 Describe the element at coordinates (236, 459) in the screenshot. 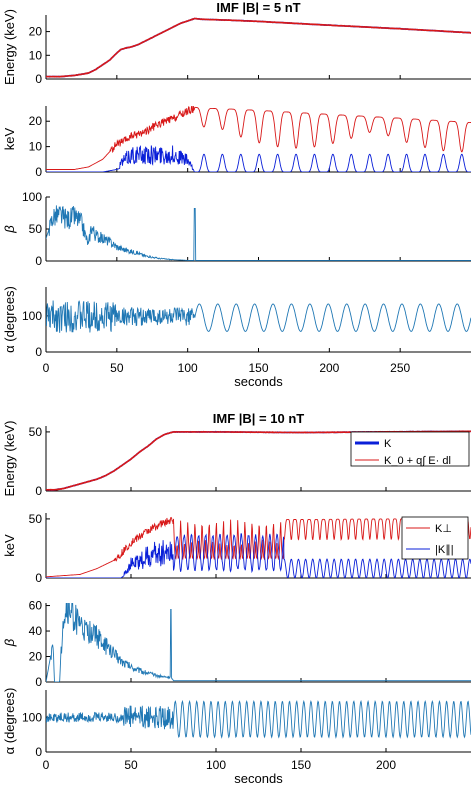

I see `panel-1: 0 50 Energy (keV) K K_0 + q∫ E· dl` at that location.